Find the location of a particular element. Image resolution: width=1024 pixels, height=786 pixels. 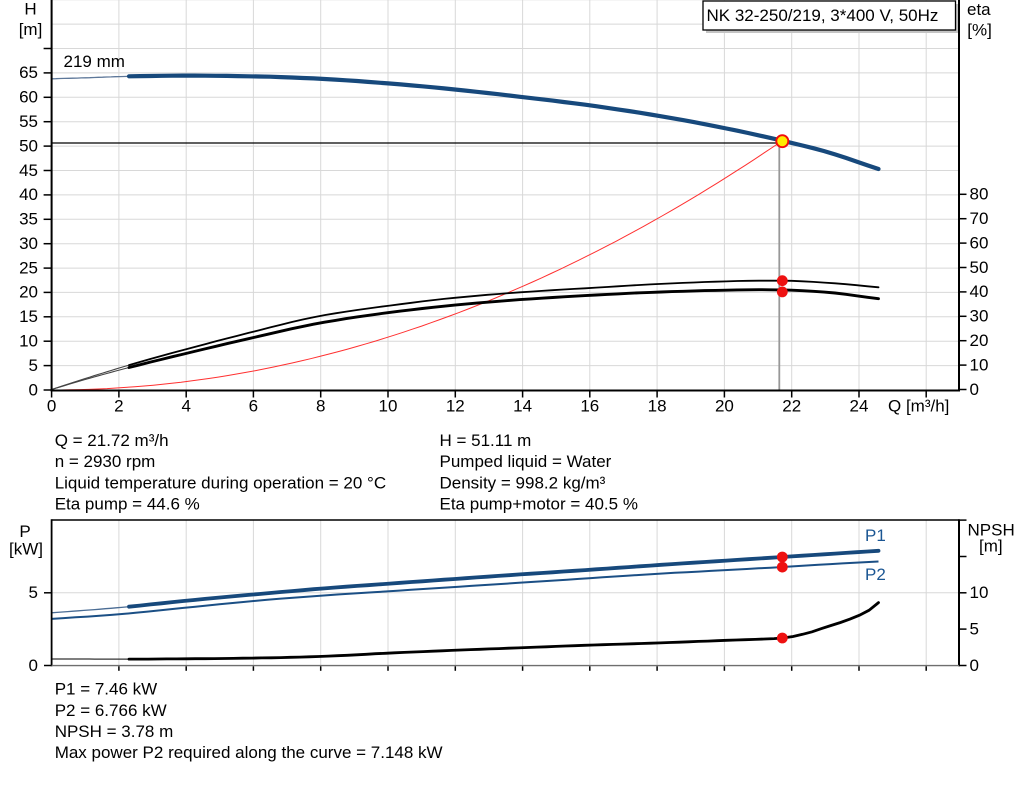

svg-text: 15 is located at coordinates (28, 316).